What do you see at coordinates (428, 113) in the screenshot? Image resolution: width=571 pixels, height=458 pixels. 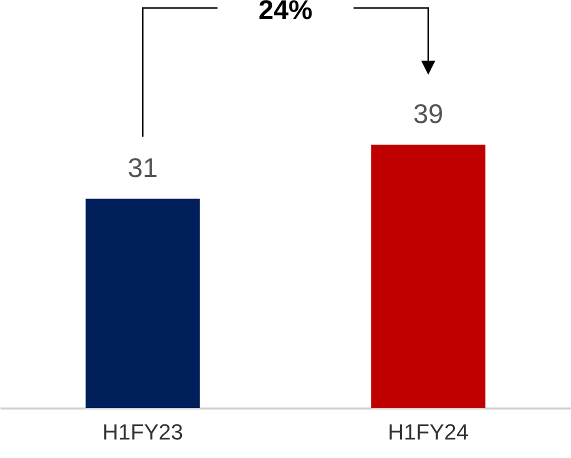 I see `data-label: 39` at bounding box center [428, 113].